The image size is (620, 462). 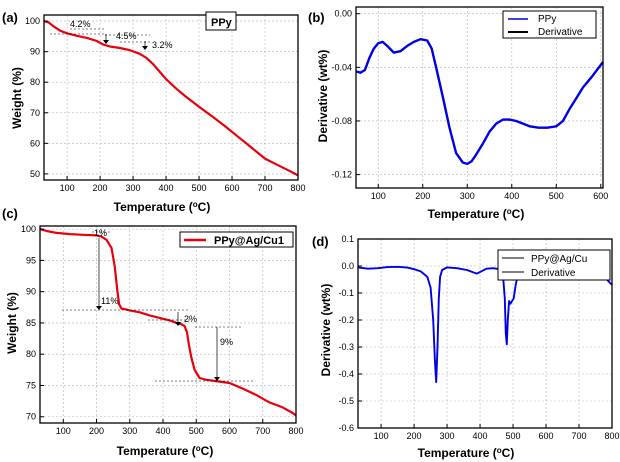 I want to click on panel-d-y-tick-label: -0.2, so click(x=346, y=320).